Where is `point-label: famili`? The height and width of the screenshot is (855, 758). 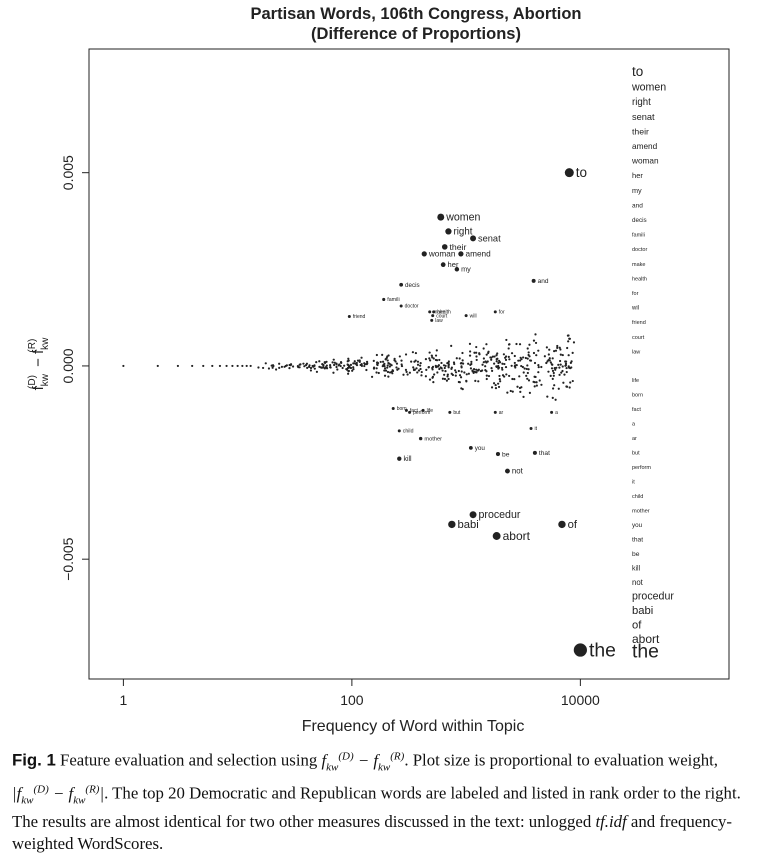 point-label: famili is located at coordinates (393, 300).